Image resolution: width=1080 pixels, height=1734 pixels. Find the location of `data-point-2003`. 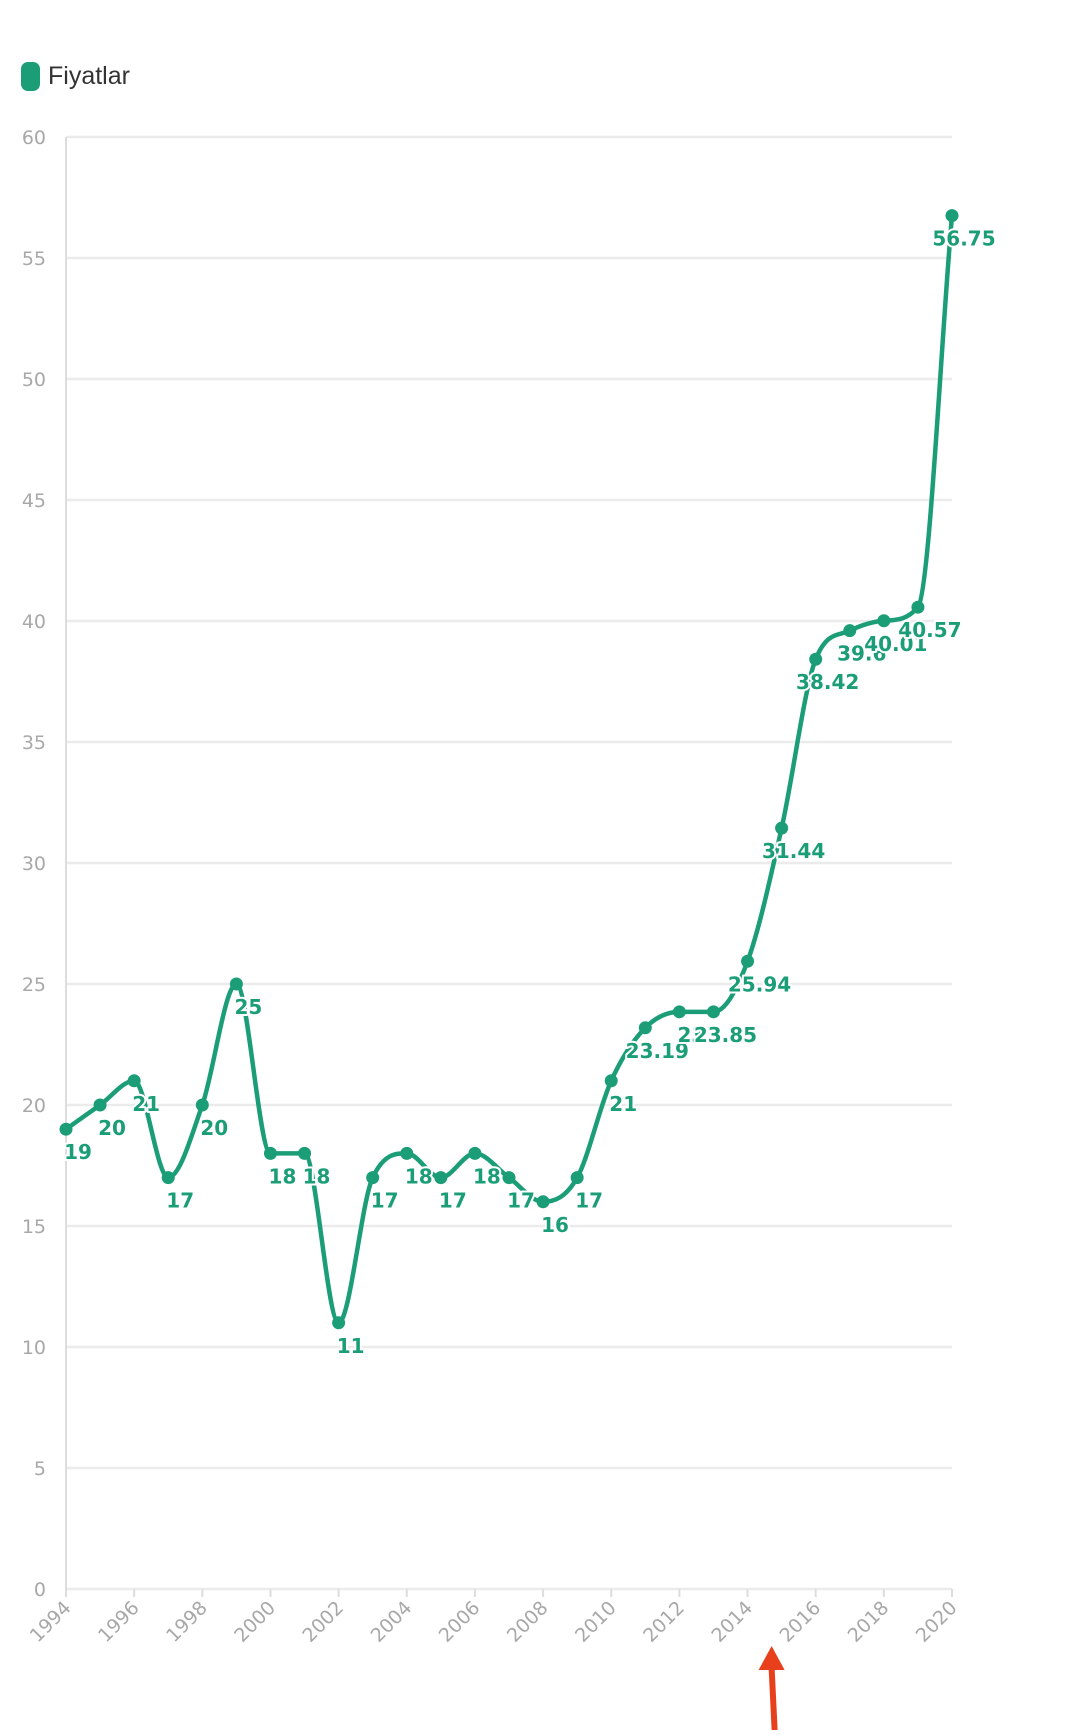

data-point-2003 is located at coordinates (373, 1178).